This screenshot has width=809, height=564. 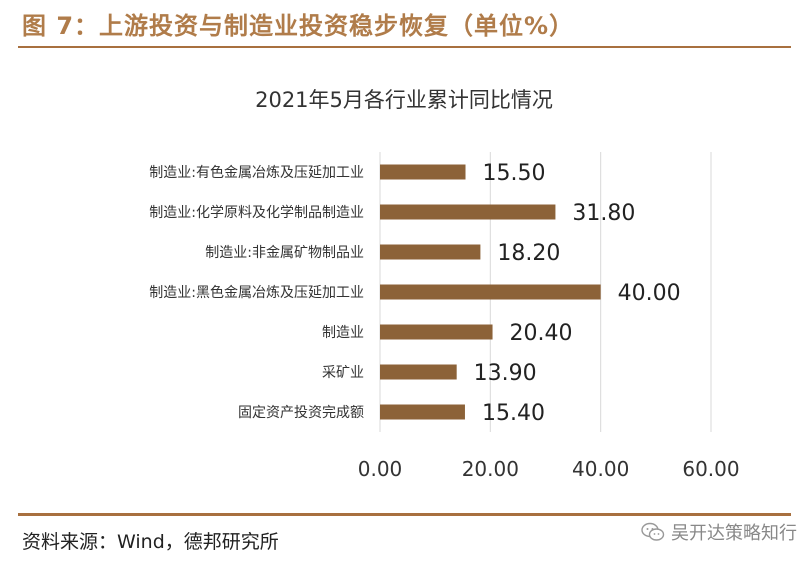 I want to click on category-label: 制造业, so click(x=343, y=333).